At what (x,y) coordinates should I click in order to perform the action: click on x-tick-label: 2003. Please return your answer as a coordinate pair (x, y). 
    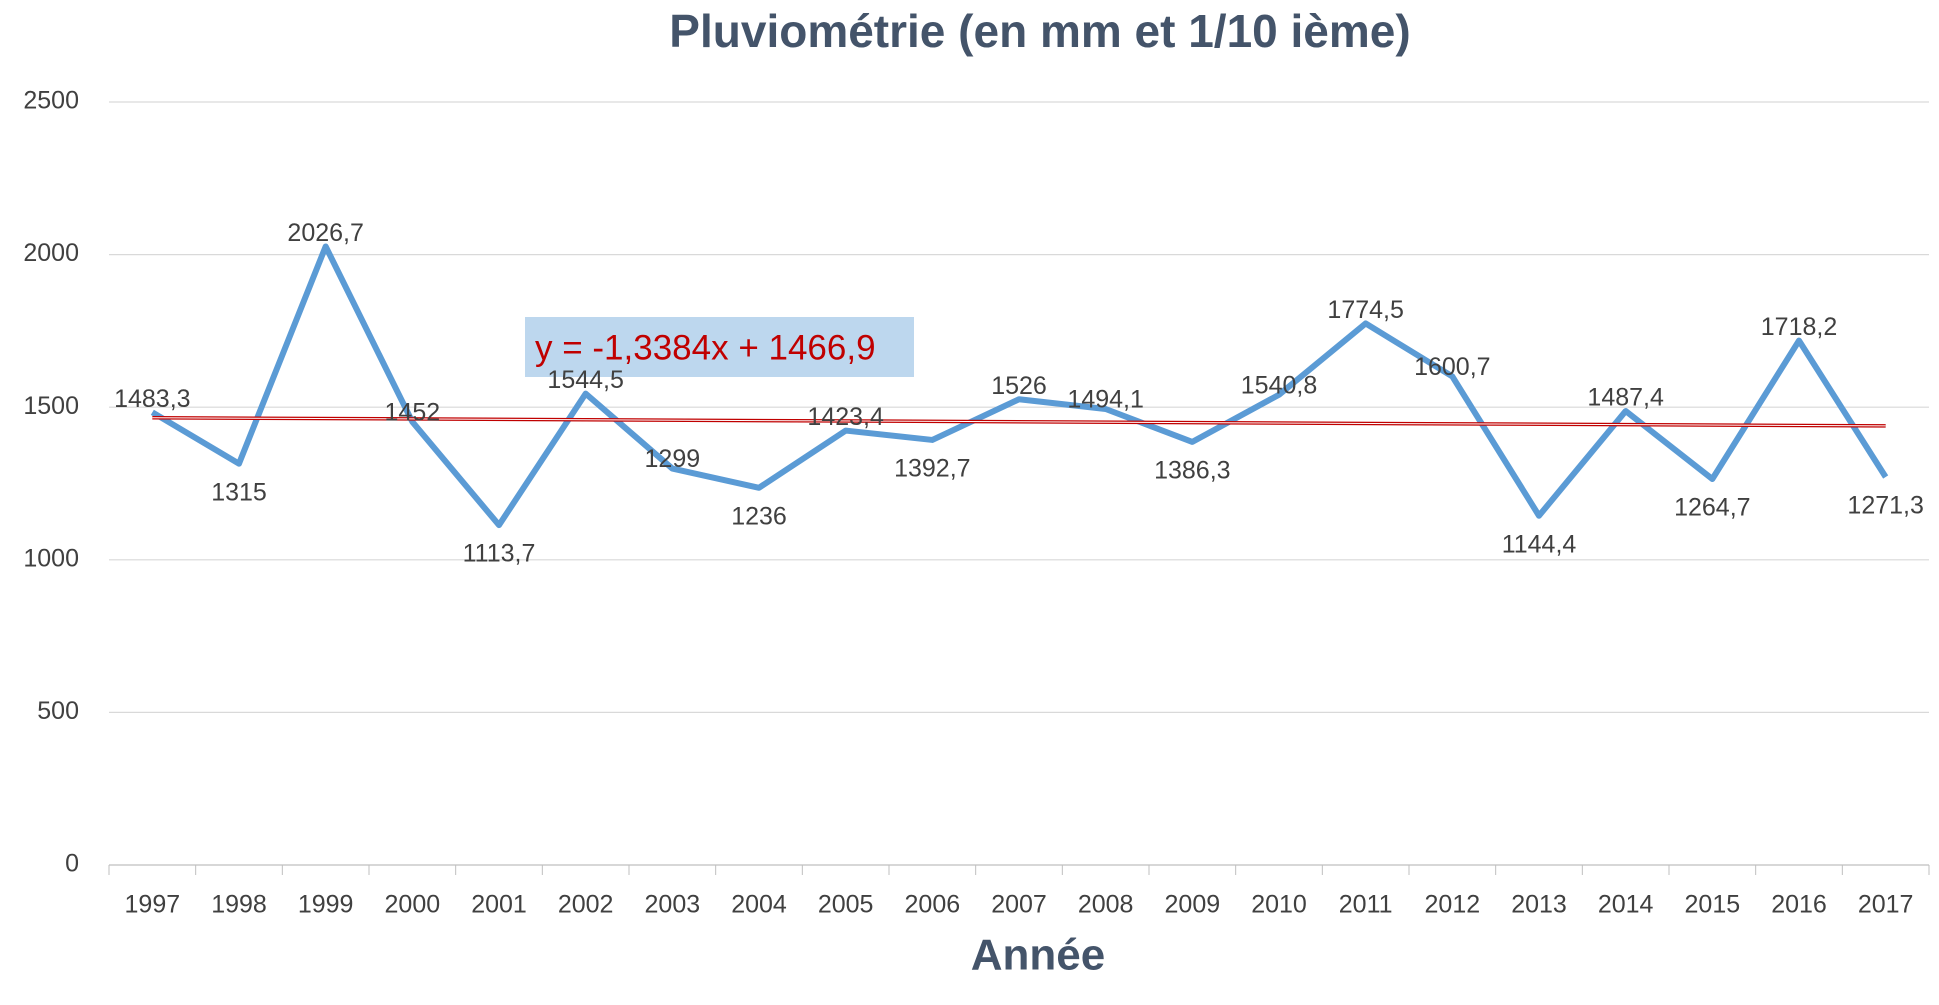
    Looking at the image, I should click on (673, 905).